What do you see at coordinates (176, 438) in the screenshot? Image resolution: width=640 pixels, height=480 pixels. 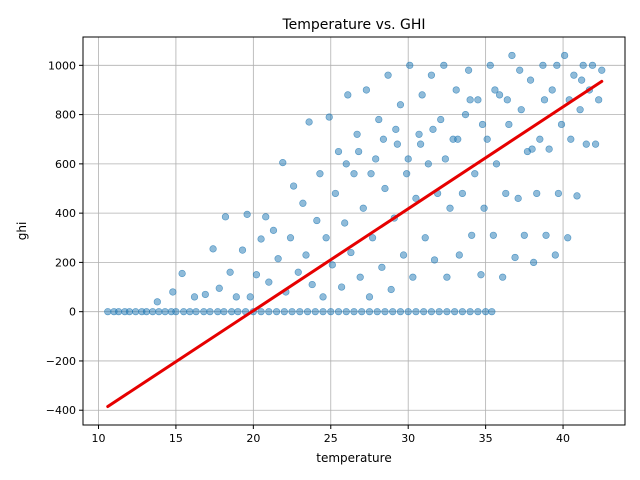 I see `x-tick-label: 15` at bounding box center [176, 438].